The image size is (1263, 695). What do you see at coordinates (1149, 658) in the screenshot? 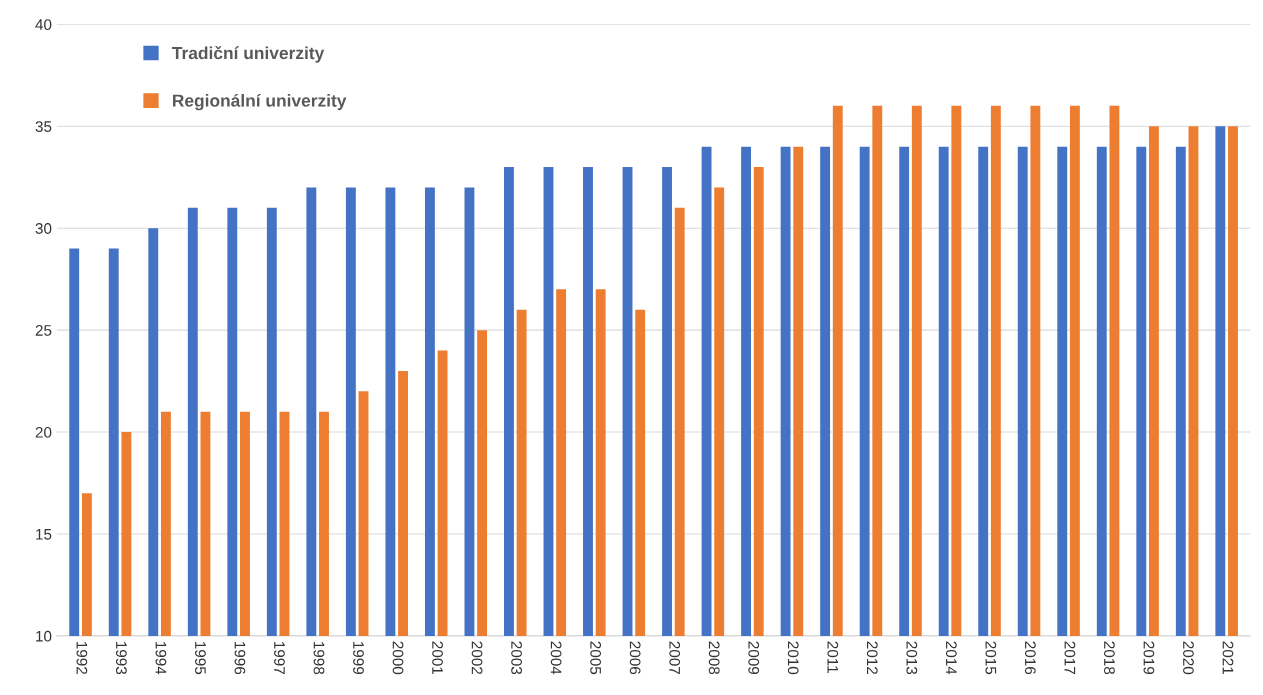
I see `x-tick-label: 2019` at bounding box center [1149, 658].